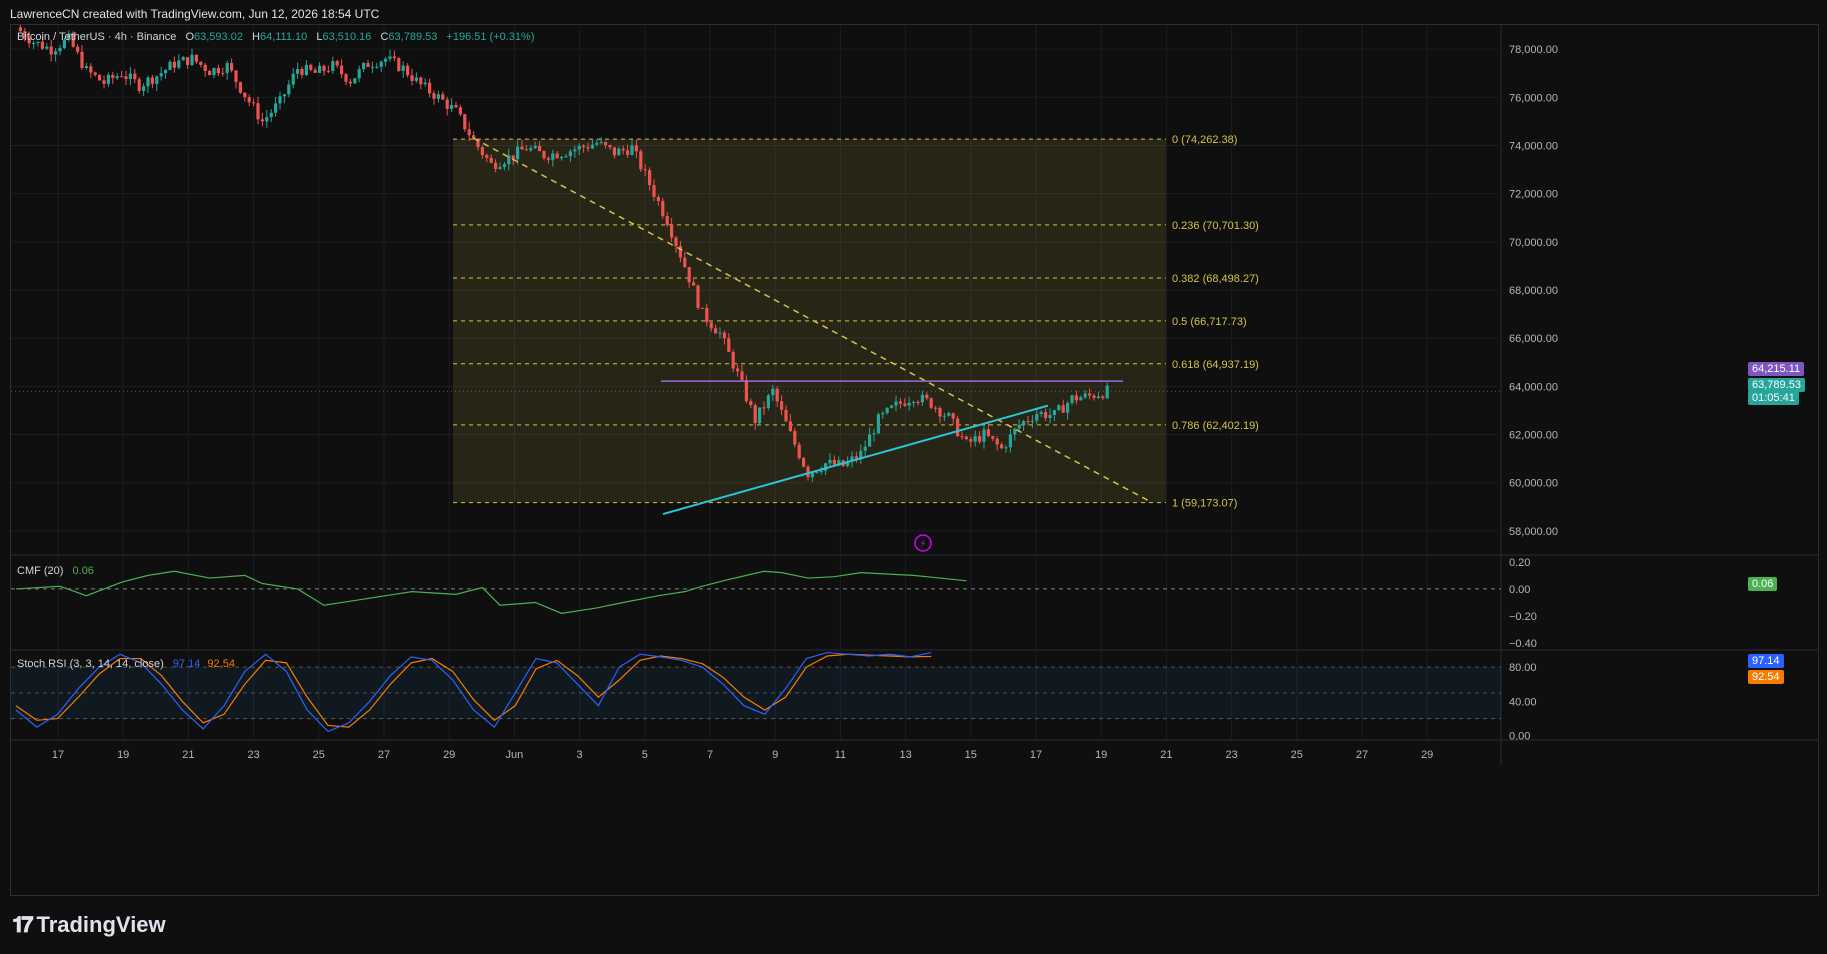  What do you see at coordinates (1533, 98) in the screenshot?
I see `y-tick-label: 76,000.00` at bounding box center [1533, 98].